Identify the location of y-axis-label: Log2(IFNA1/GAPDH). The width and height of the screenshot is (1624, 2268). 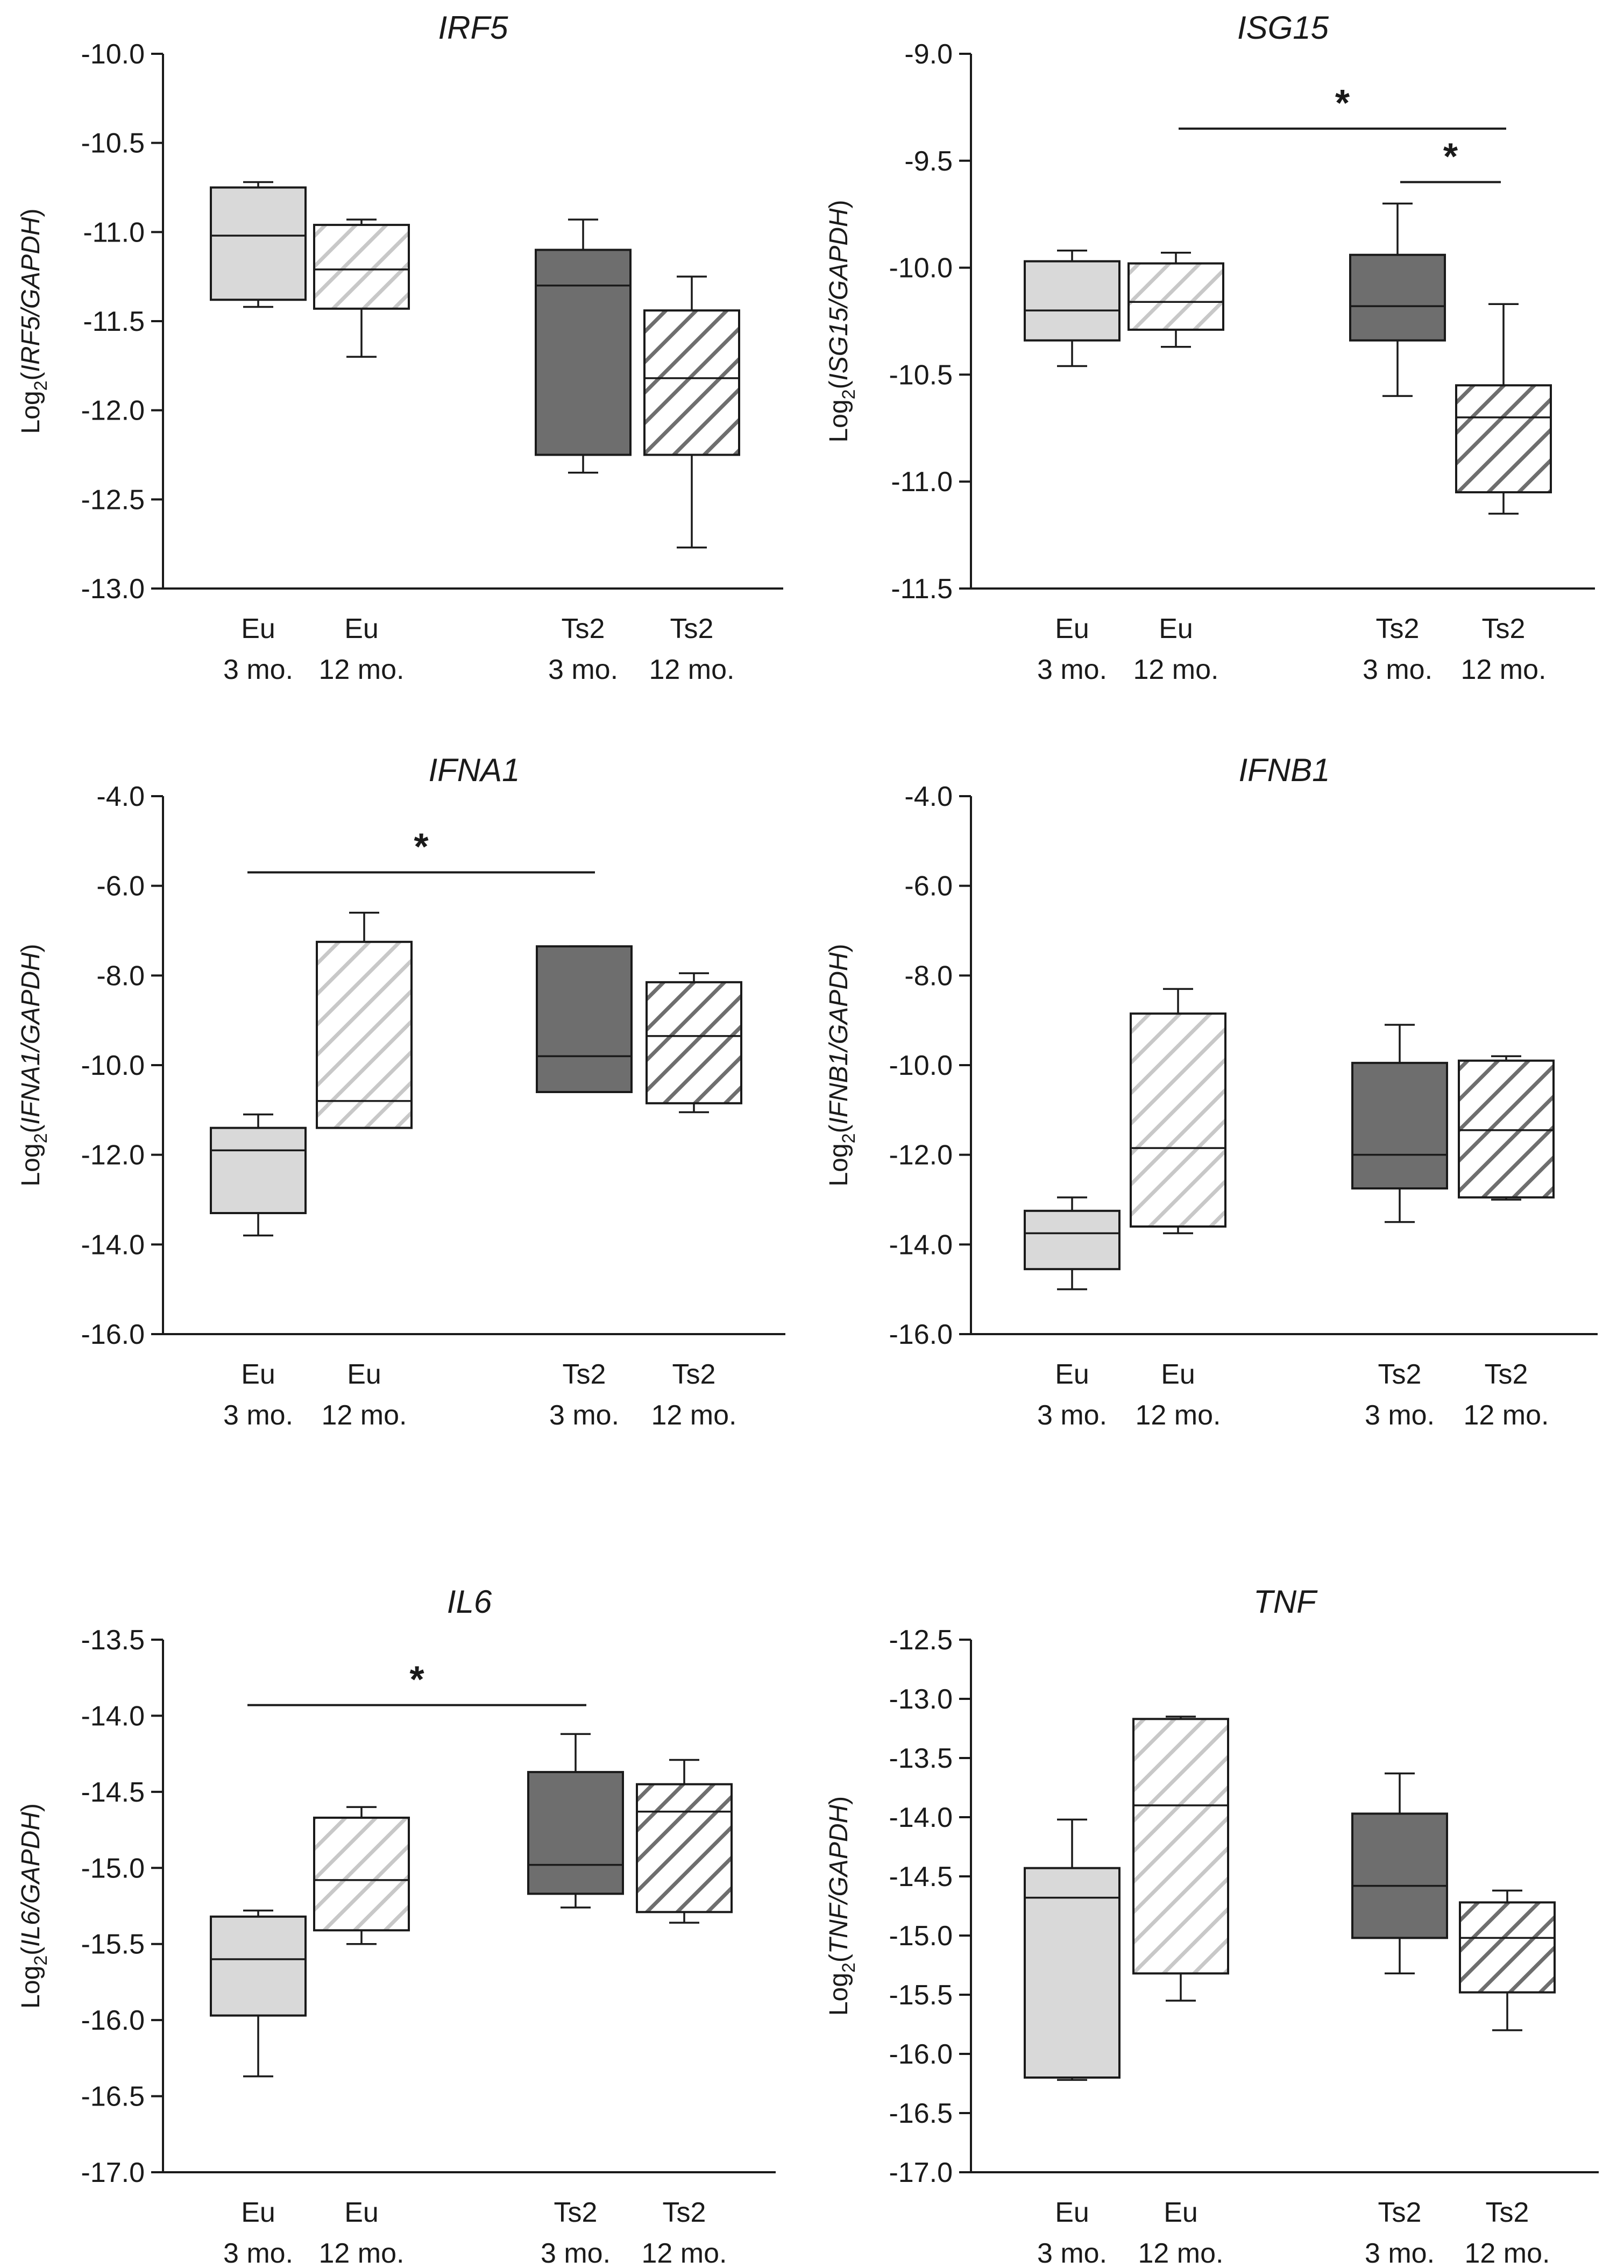
(34, 1065).